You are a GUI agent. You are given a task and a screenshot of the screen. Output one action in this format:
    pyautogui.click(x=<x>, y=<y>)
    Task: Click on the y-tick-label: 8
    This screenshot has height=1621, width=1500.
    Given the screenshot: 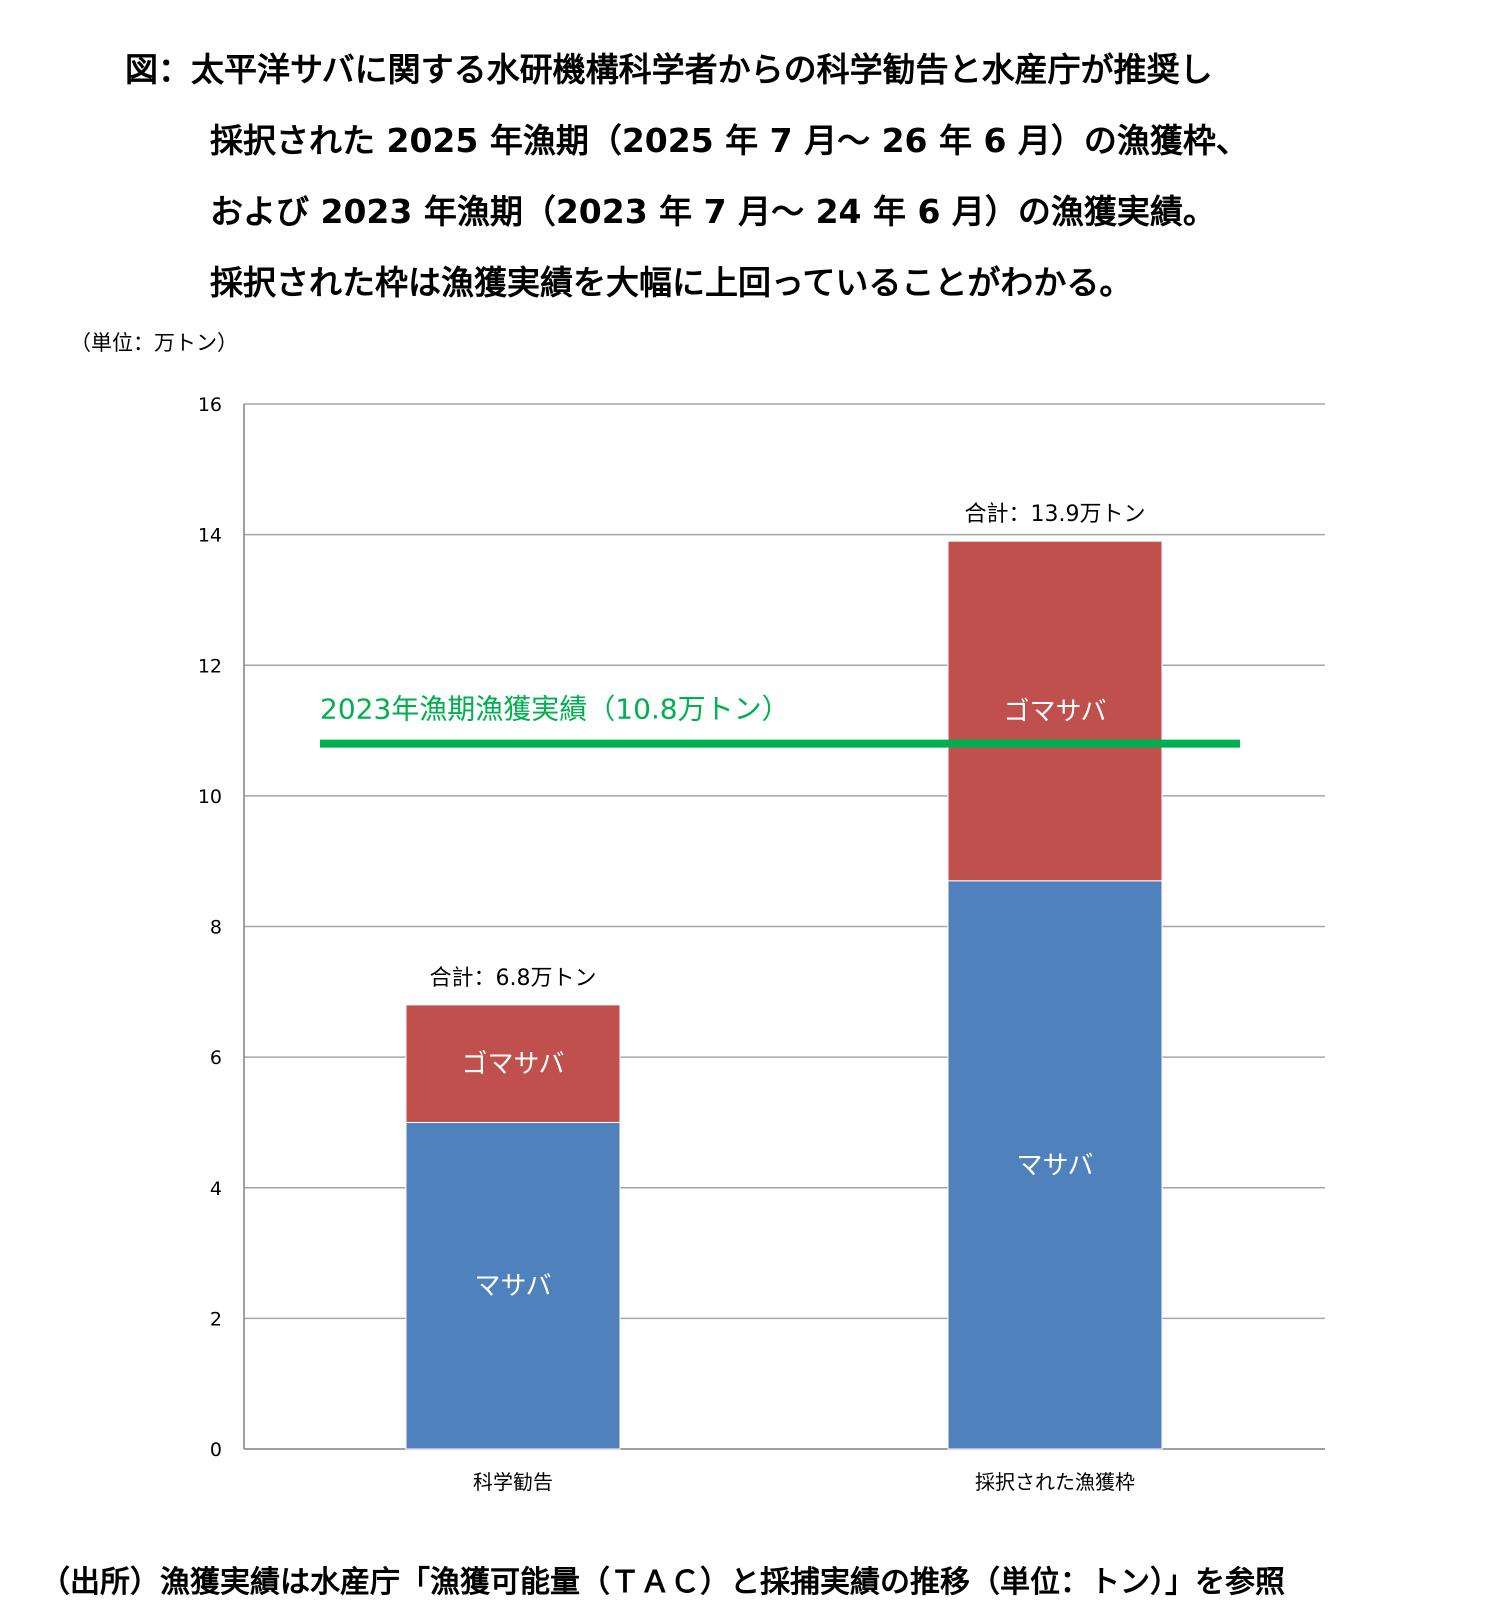 What is the action you would take?
    pyautogui.click(x=216, y=928)
    